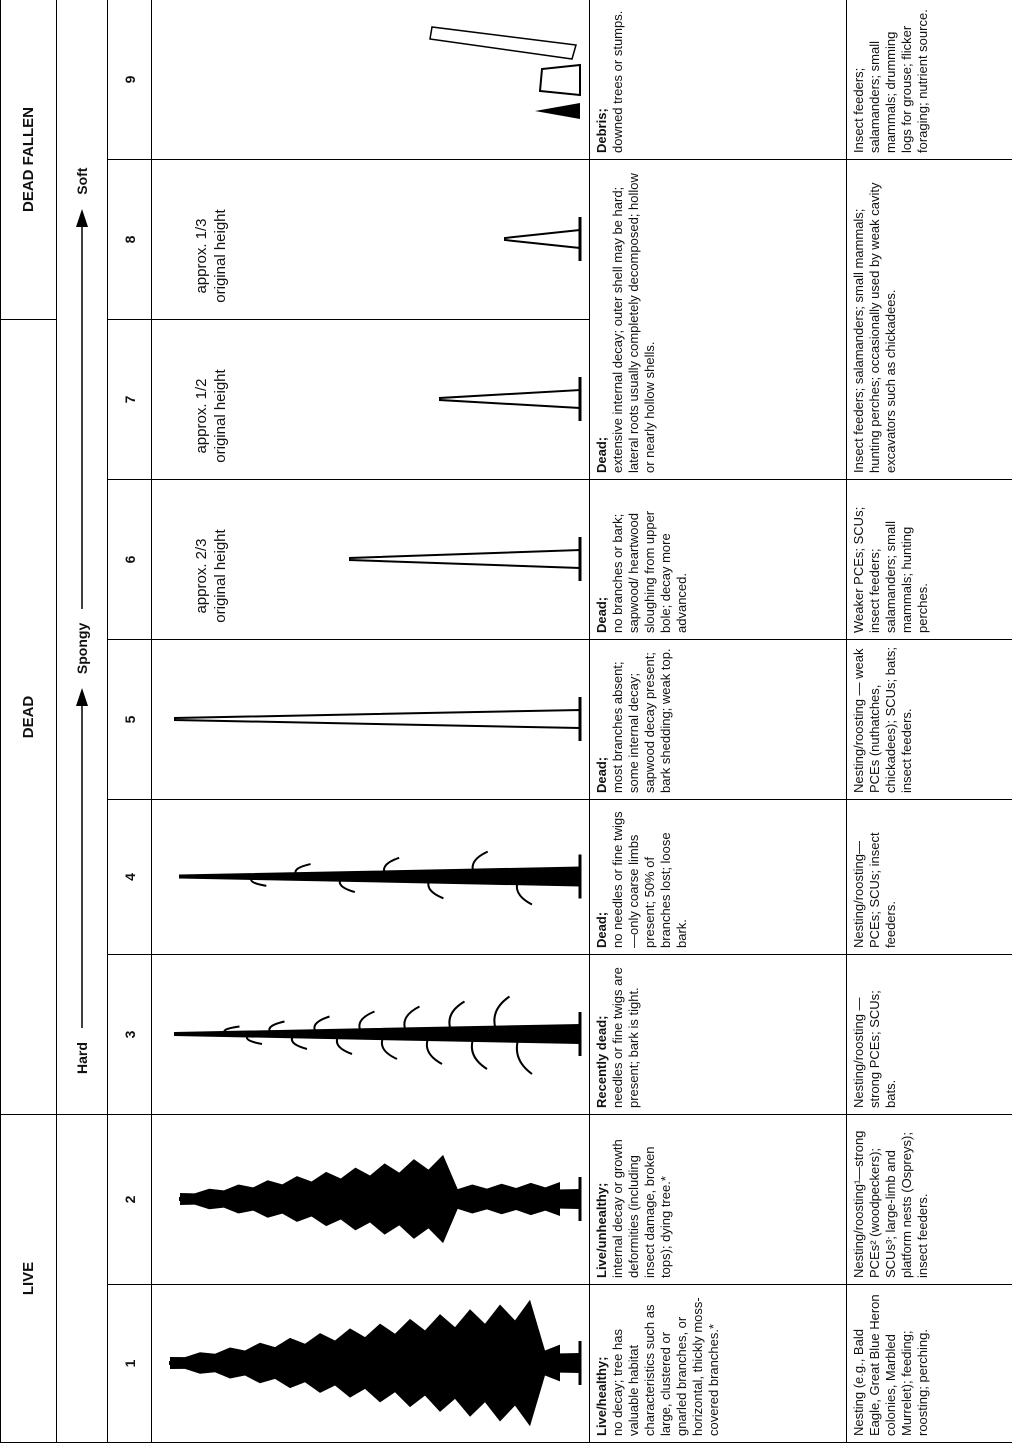 The width and height of the screenshot is (1012, 1443). What do you see at coordinates (129, 1034) in the screenshot?
I see `class-number: 3` at bounding box center [129, 1034].